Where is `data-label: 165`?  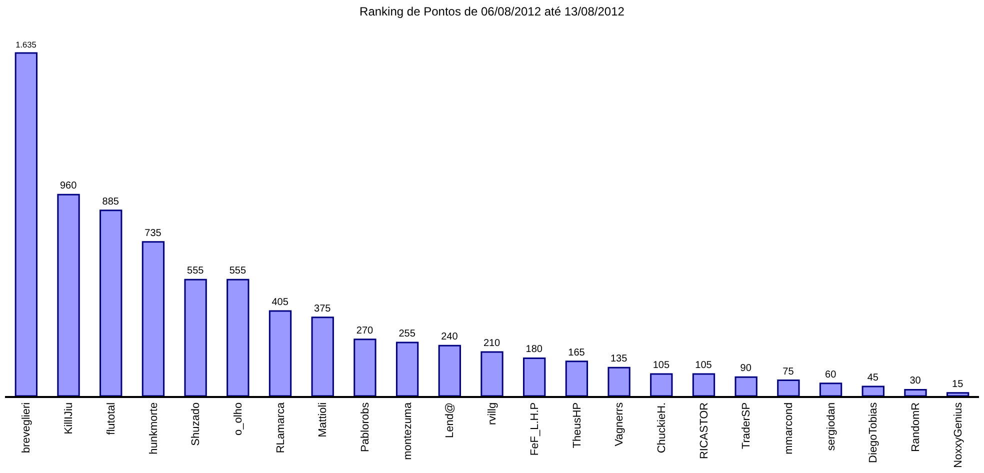
data-label: 165 is located at coordinates (577, 352).